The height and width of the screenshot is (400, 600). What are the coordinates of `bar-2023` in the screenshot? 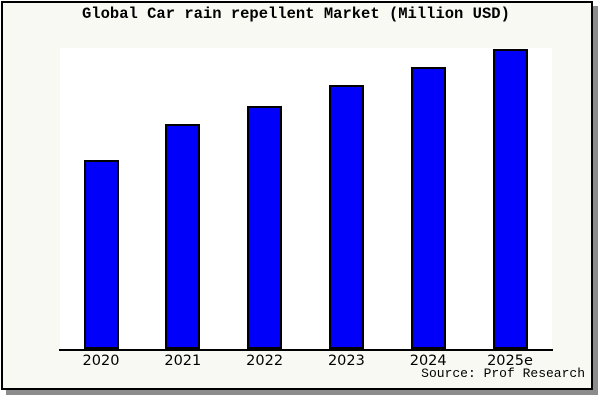 It's located at (346, 217).